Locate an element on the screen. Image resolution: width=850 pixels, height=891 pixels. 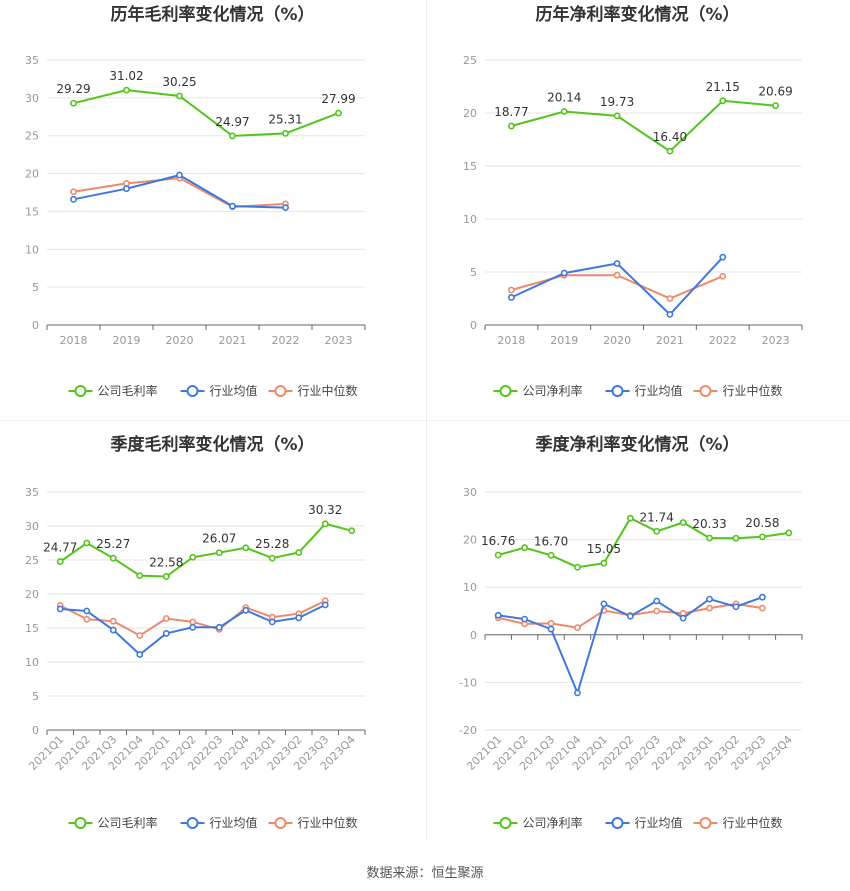
data-label: 30.25 is located at coordinates (179, 82).